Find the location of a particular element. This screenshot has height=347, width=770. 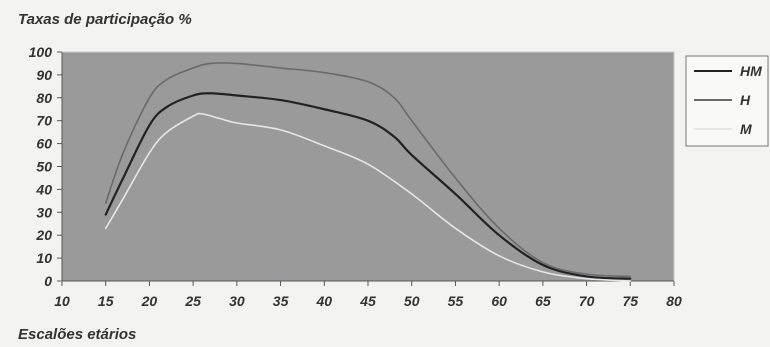

x-tick-label: 20 is located at coordinates (149, 301).